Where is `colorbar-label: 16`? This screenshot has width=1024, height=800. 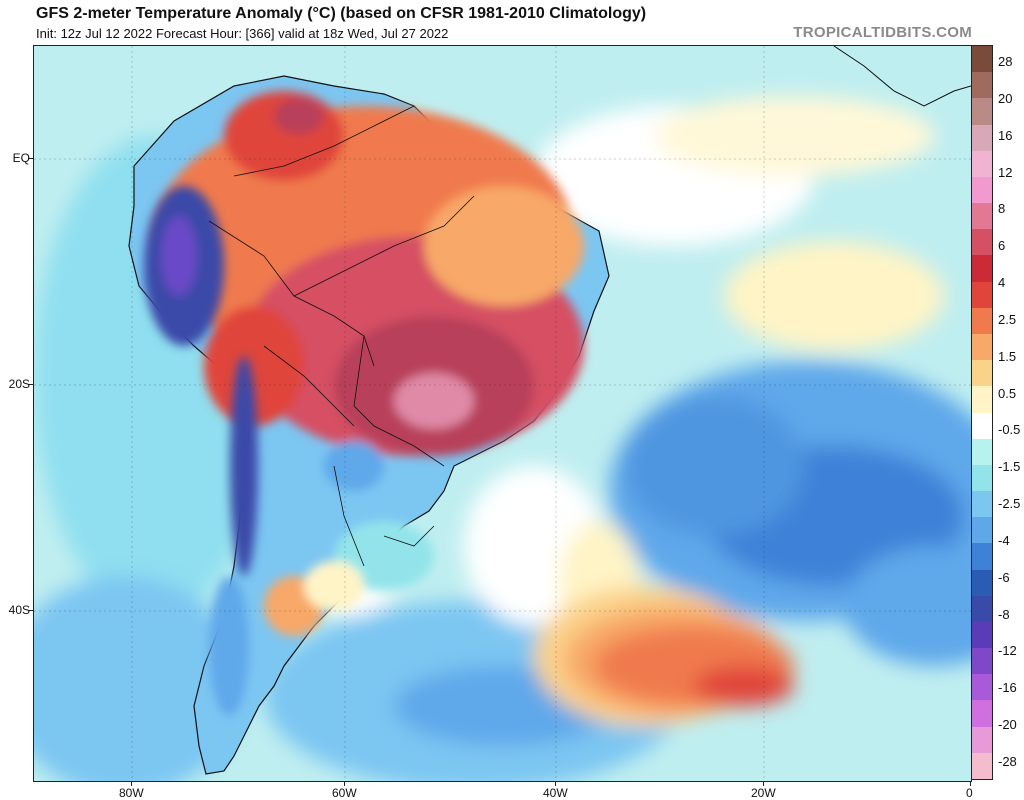 colorbar-label: 16 is located at coordinates (1005, 135).